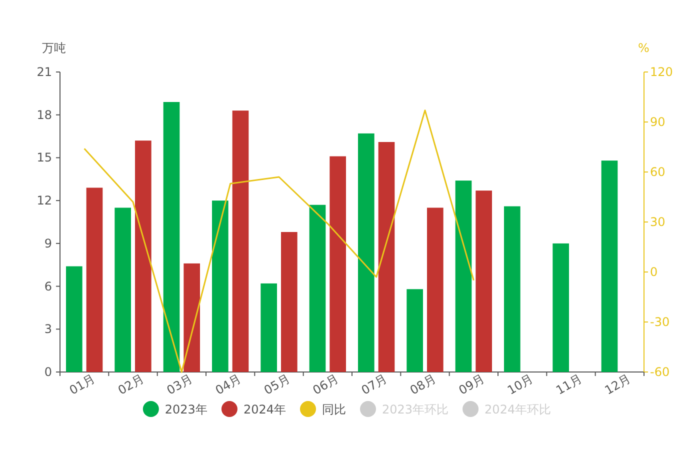  I want to click on legend-label: 2023年, so click(186, 409).